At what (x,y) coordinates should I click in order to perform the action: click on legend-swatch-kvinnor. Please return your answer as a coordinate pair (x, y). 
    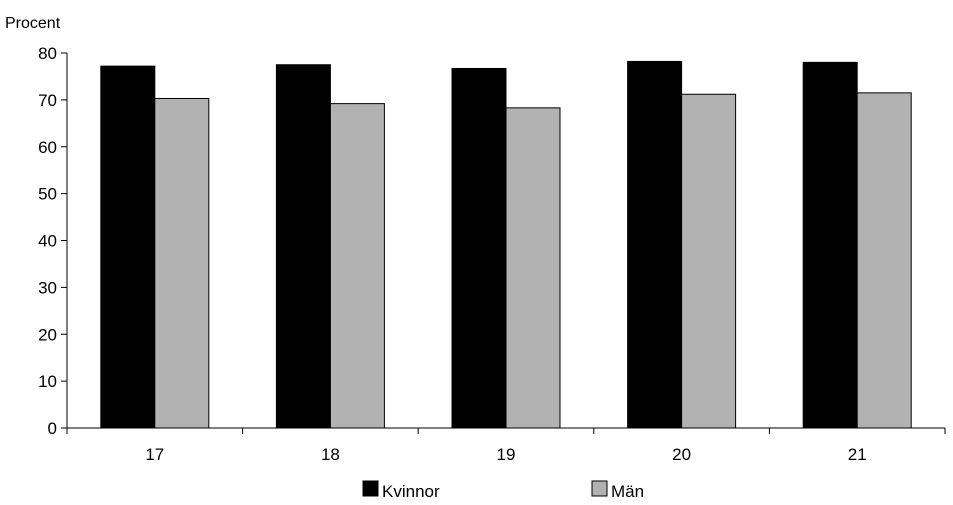
    Looking at the image, I should click on (370, 488).